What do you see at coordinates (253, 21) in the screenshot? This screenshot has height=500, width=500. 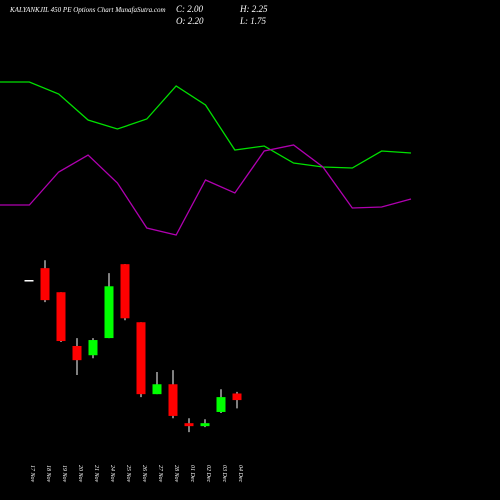 I see `info-low: L: 1.75` at bounding box center [253, 21].